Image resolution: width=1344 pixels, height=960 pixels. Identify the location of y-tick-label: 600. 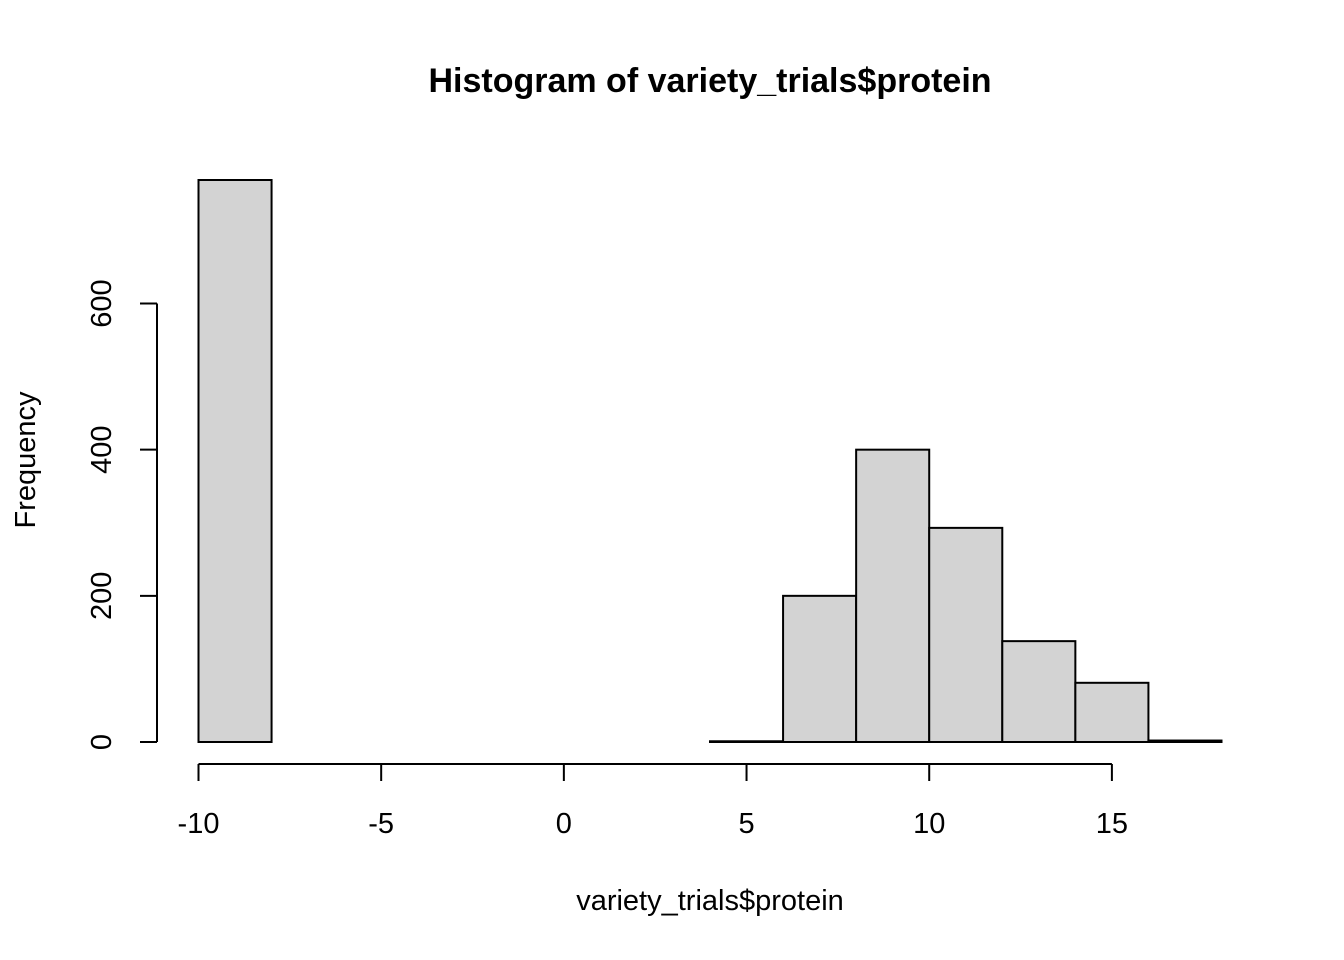
(102, 303).